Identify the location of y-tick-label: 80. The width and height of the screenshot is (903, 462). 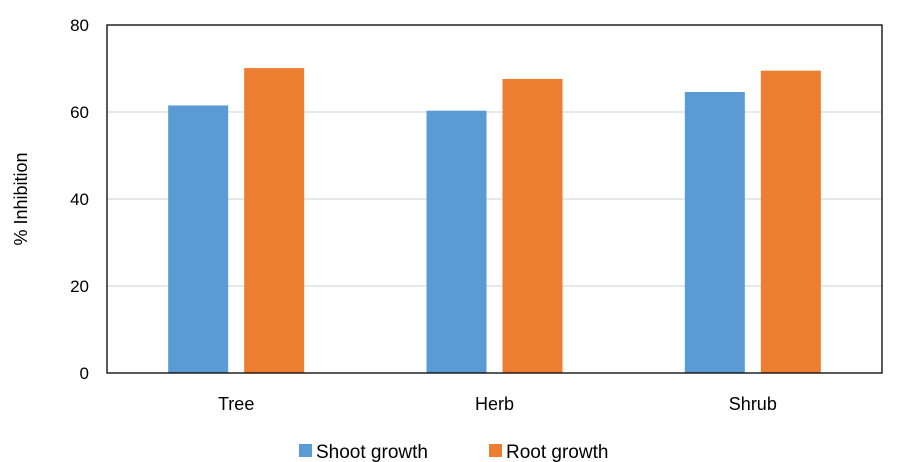
(79, 25).